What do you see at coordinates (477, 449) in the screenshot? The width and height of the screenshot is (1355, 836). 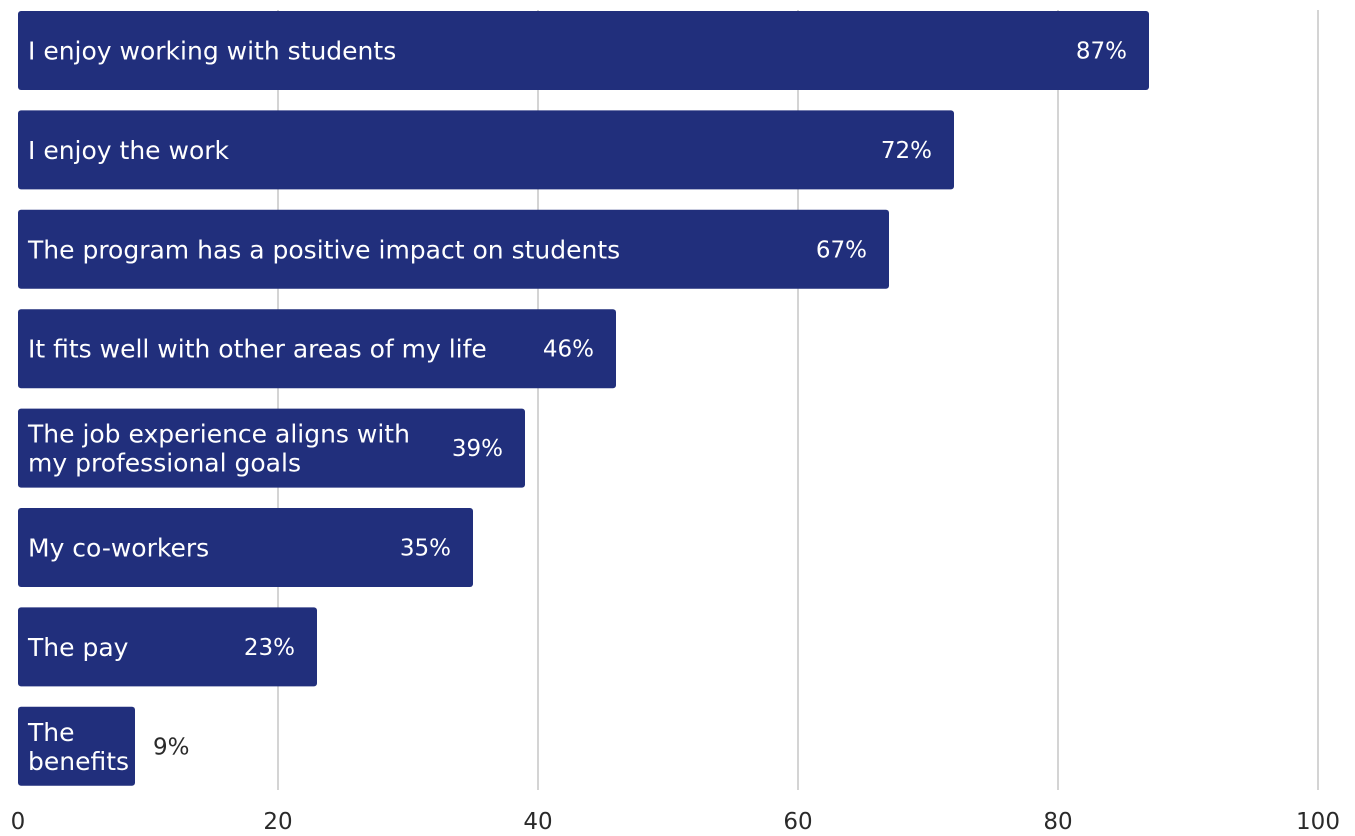 I see `bar-value-label: 39%` at bounding box center [477, 449].